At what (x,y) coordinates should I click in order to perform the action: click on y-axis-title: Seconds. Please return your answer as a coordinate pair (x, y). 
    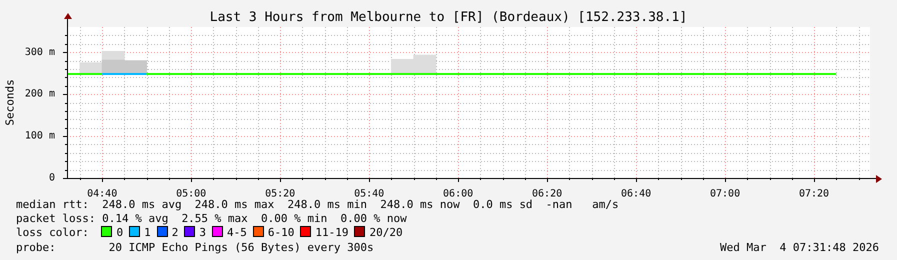
    Looking at the image, I should click on (9, 102).